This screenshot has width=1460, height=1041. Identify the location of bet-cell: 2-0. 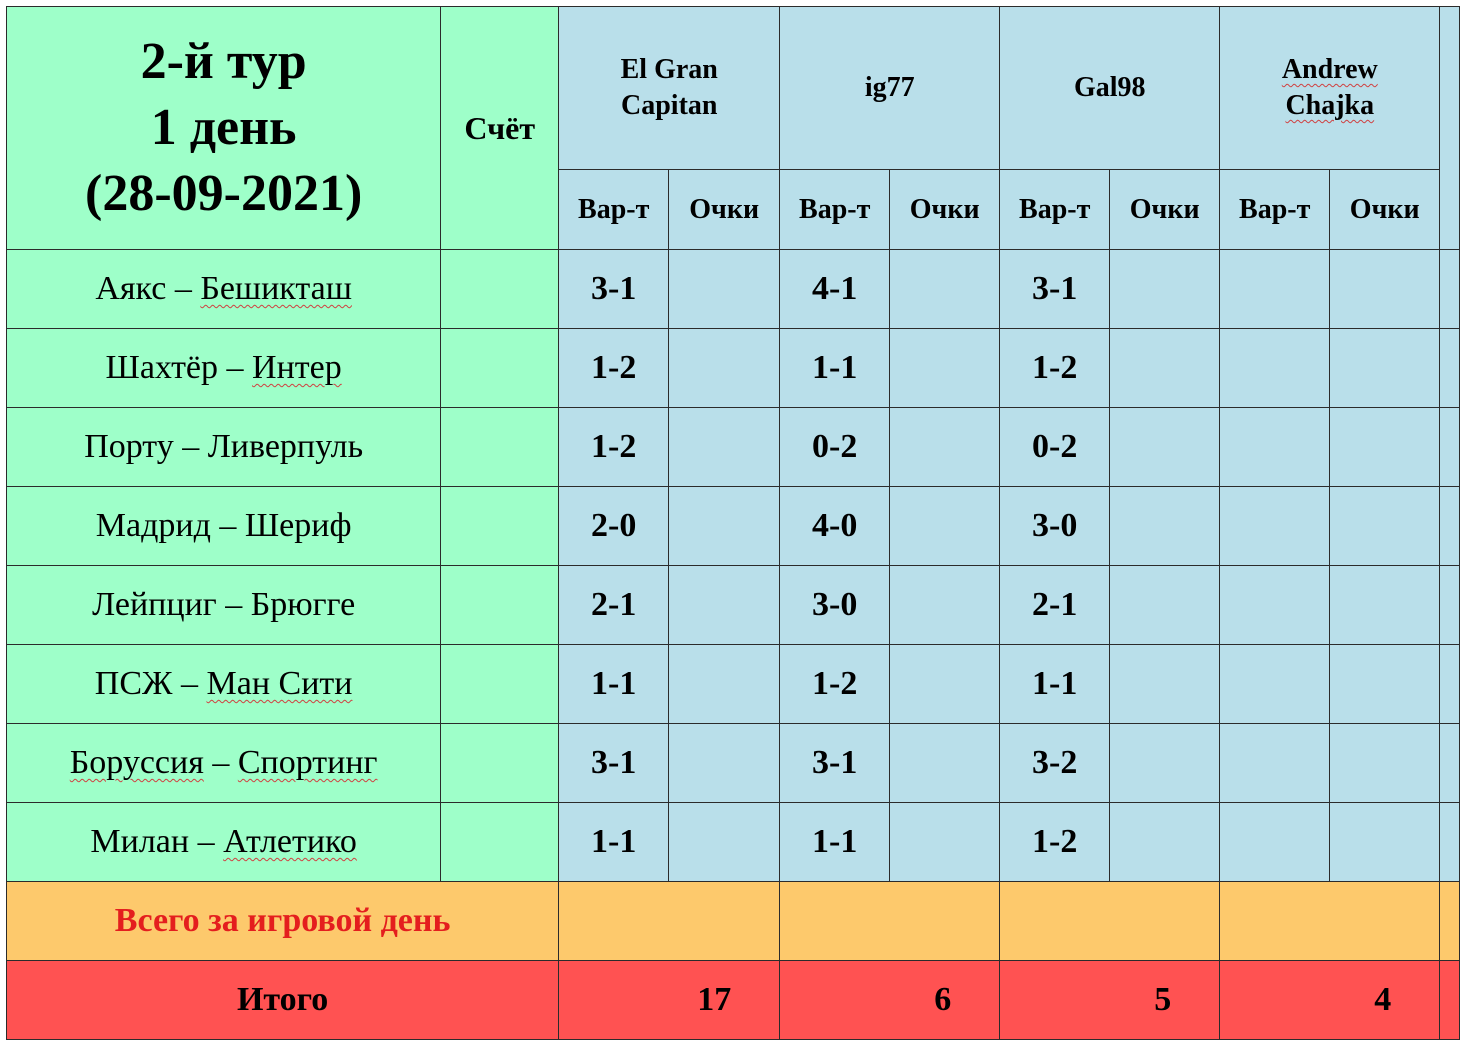
(614, 526).